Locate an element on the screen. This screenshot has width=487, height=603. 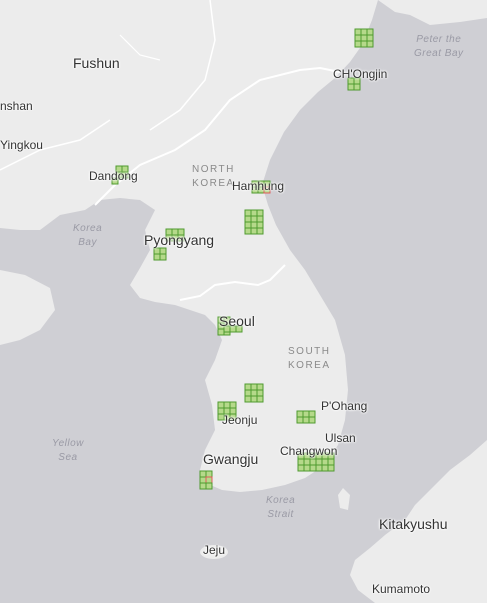
water-label-line: Peter the is located at coordinates (439, 39).